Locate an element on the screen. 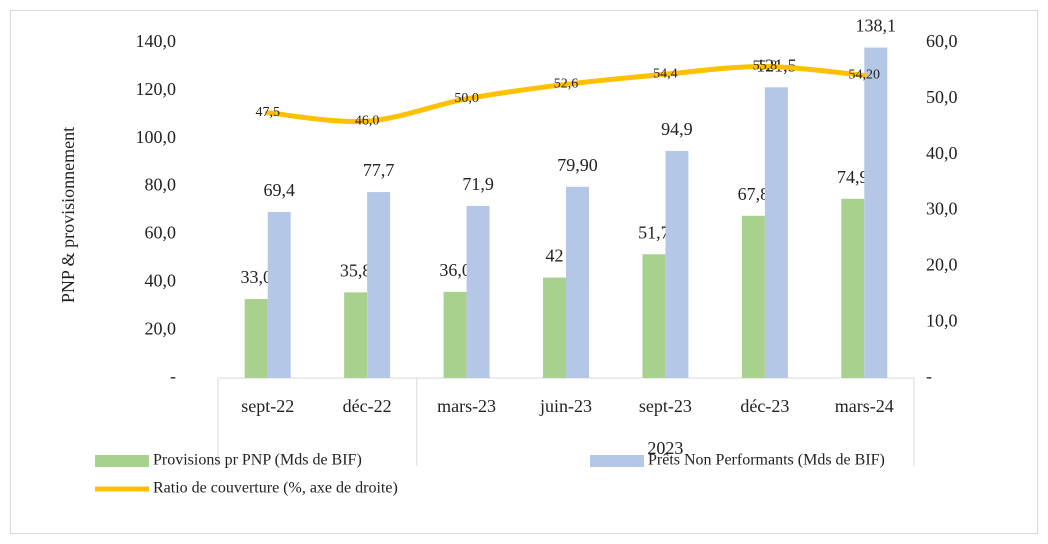  y2-tick-label: - is located at coordinates (929, 376).